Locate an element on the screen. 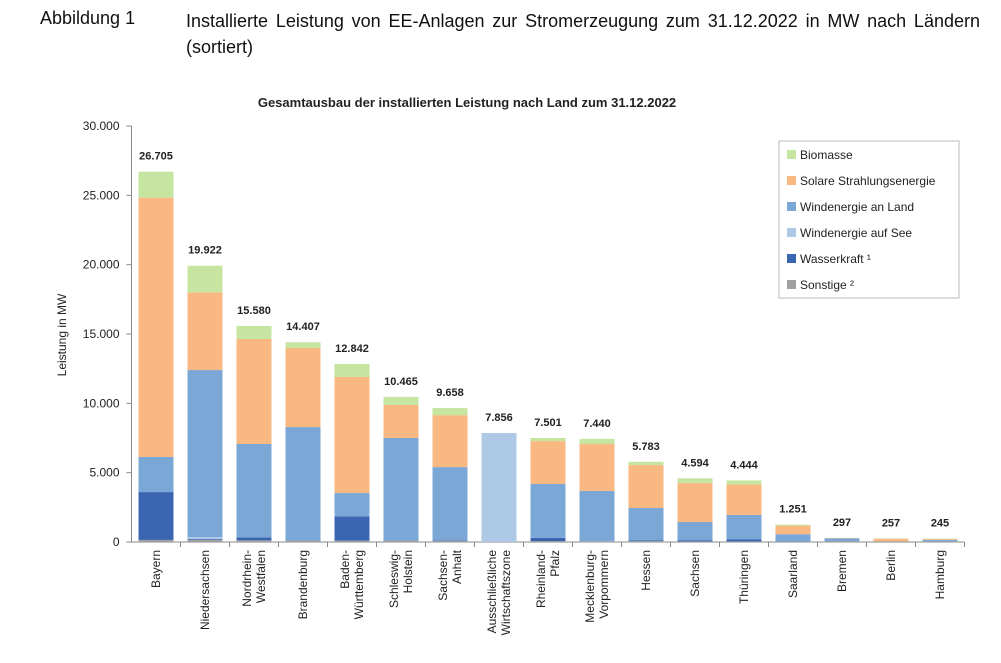  legend-frame is located at coordinates (869, 219).